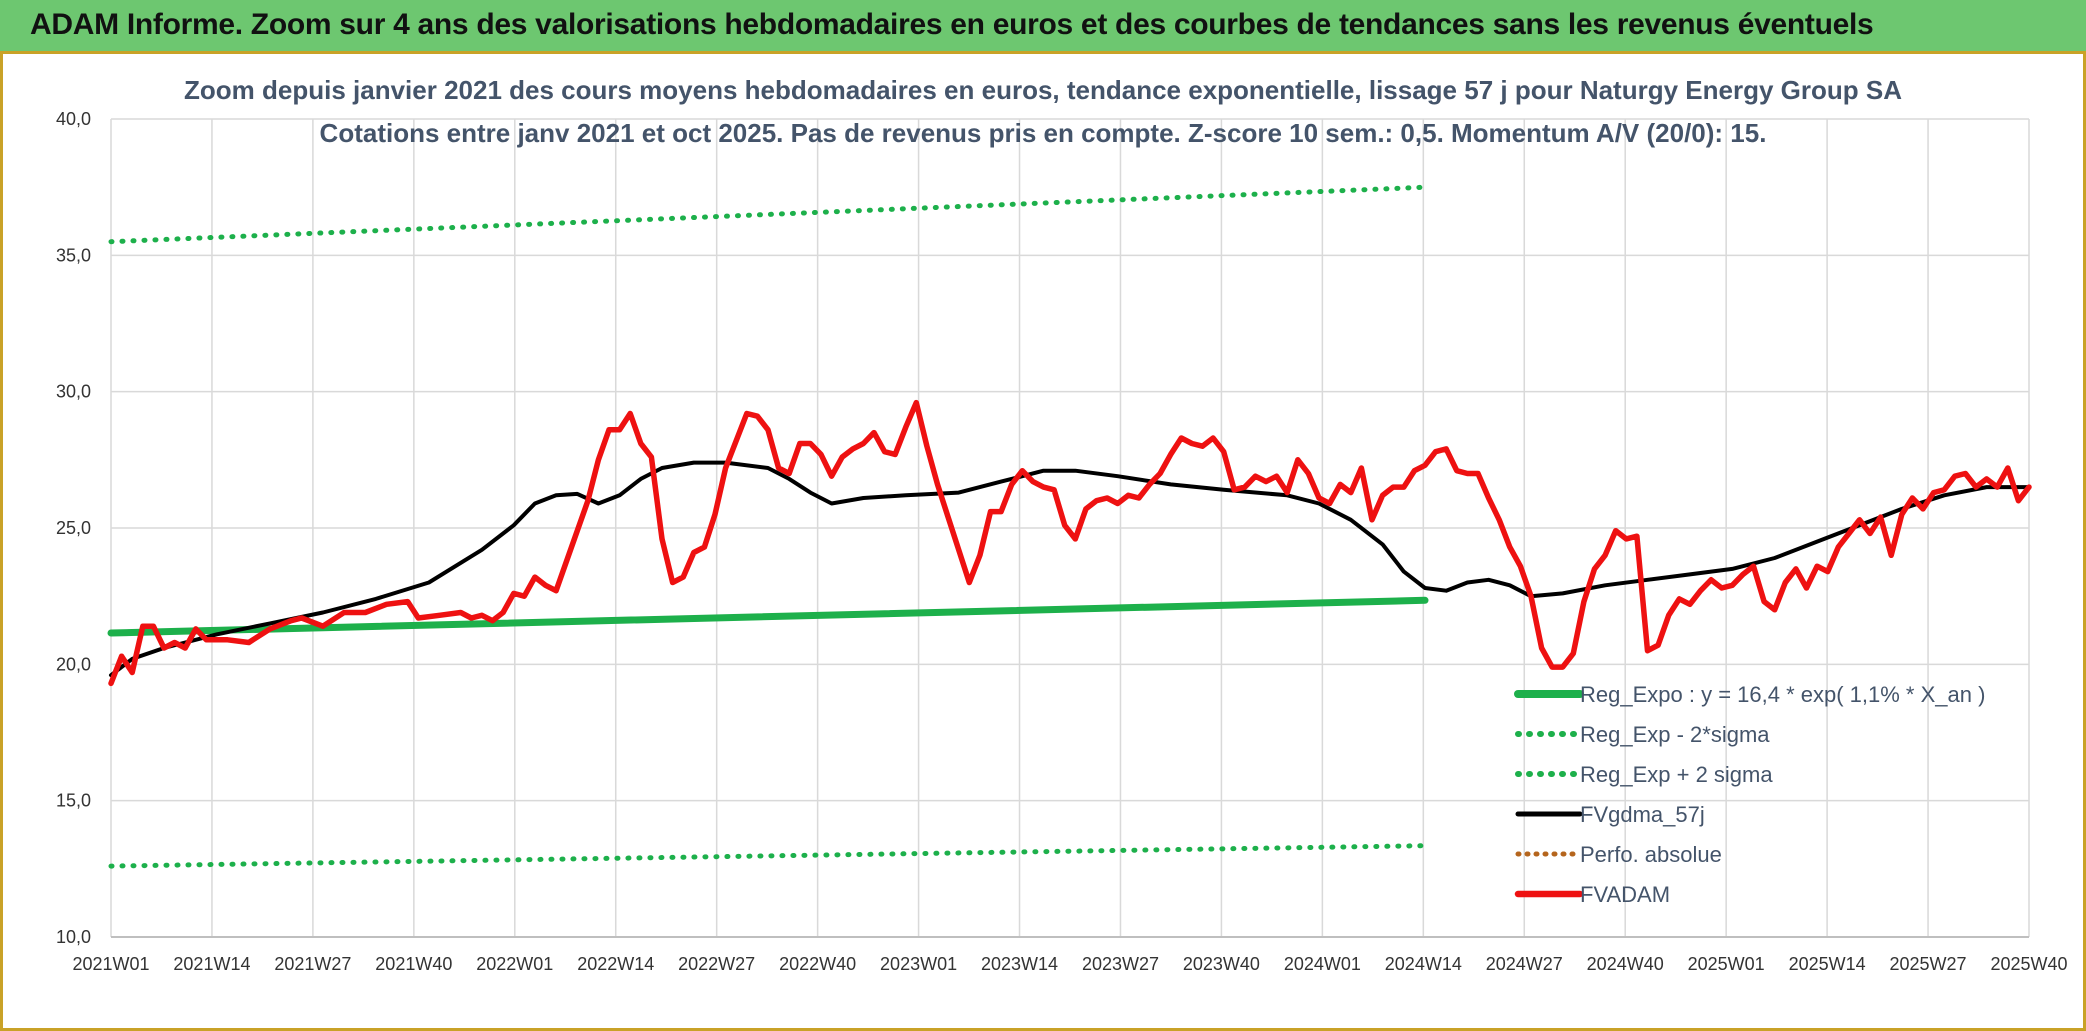  I want to click on y-tick-label: 10,0, so click(73, 937).